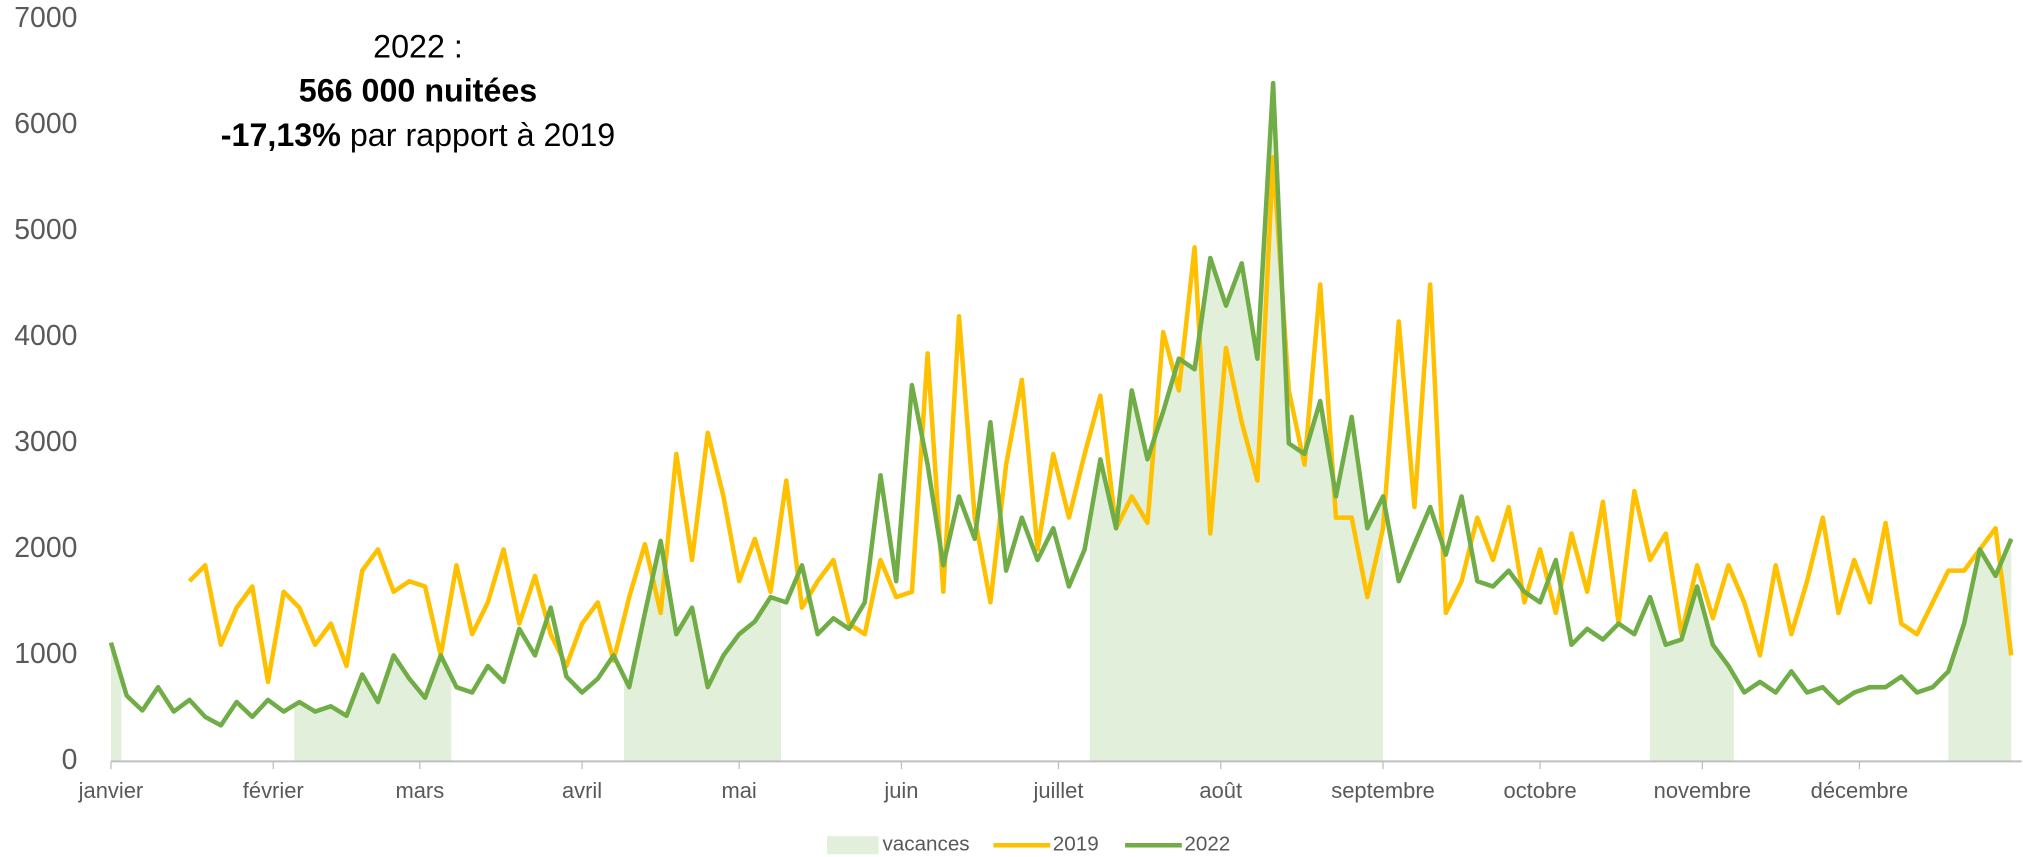  I want to click on legend-label: 2022, so click(1207, 844).